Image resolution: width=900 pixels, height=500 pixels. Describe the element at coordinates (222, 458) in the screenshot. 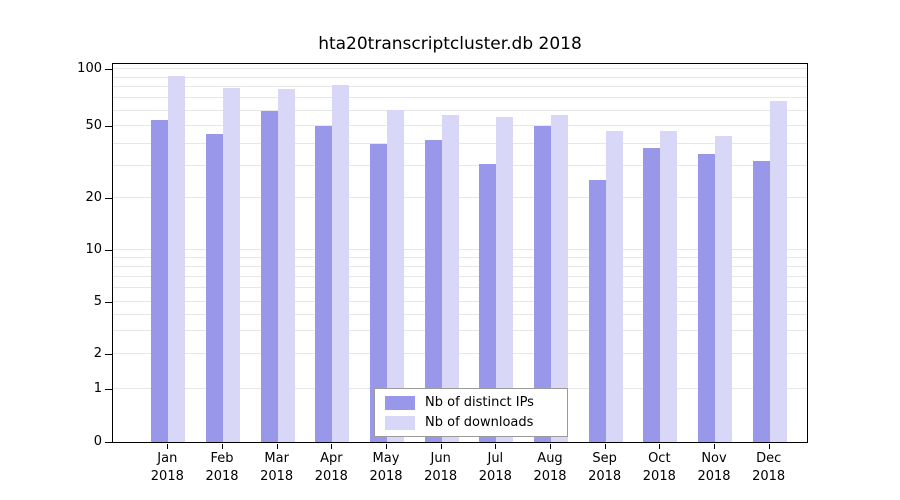

I see `x-label-month: Feb` at that location.